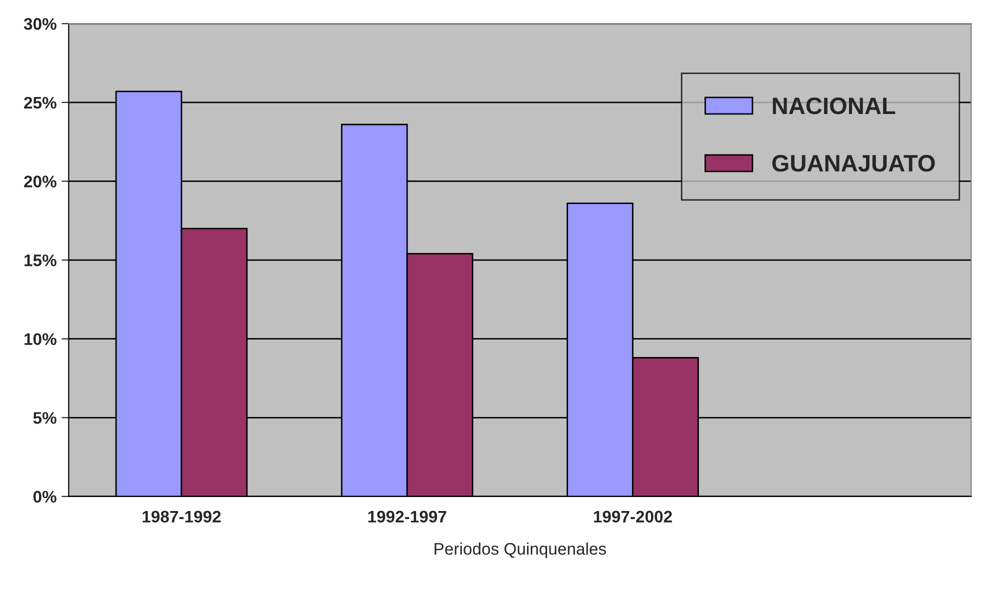  What do you see at coordinates (40, 260) in the screenshot?
I see `y-tick-label: 15%` at bounding box center [40, 260].